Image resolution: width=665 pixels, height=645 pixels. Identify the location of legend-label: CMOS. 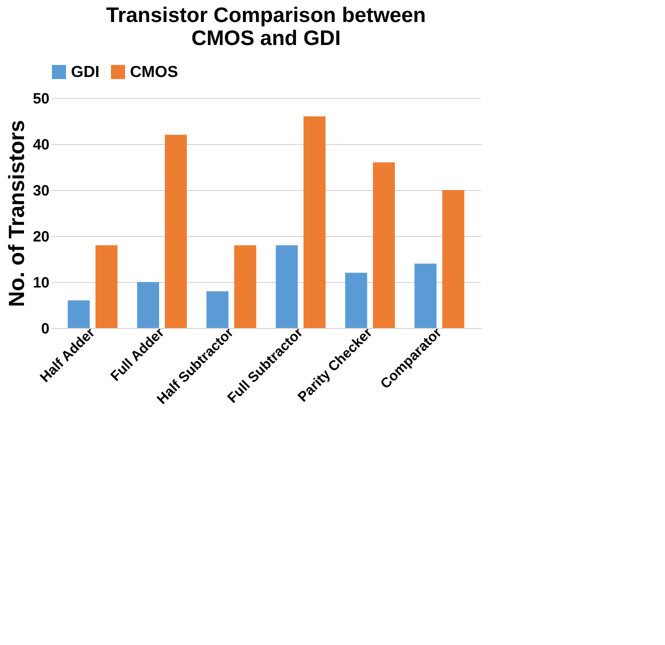
(154, 72).